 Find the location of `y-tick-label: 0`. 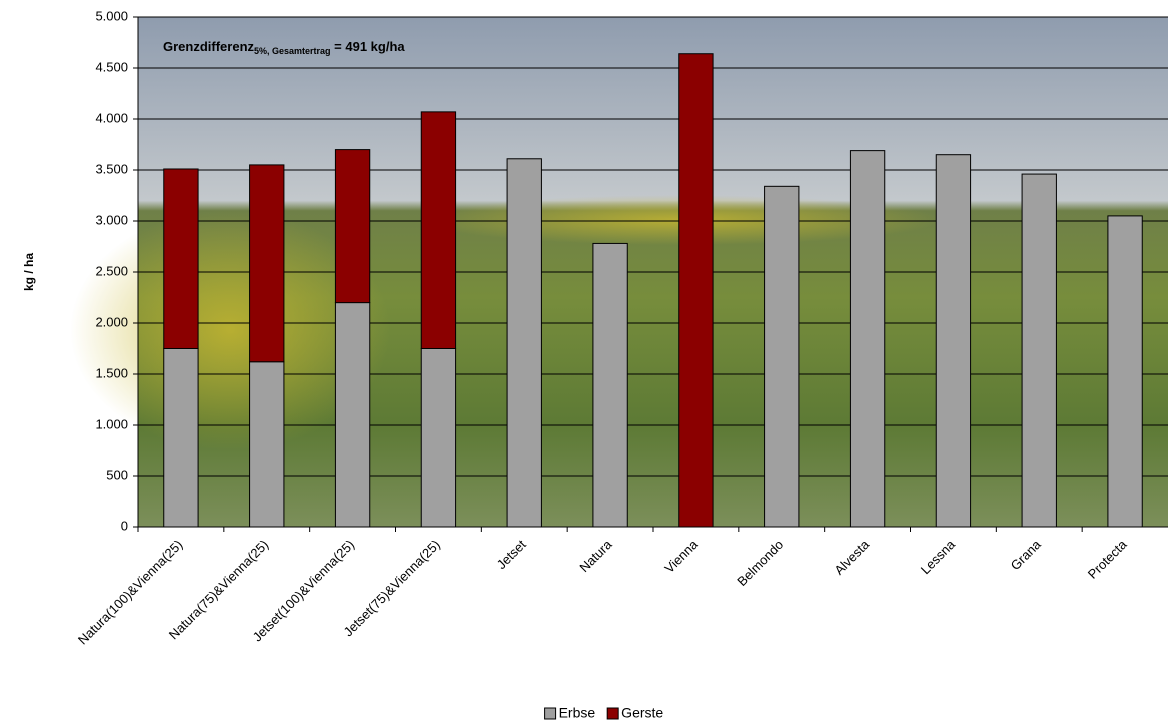

y-tick-label: 0 is located at coordinates (124, 525).